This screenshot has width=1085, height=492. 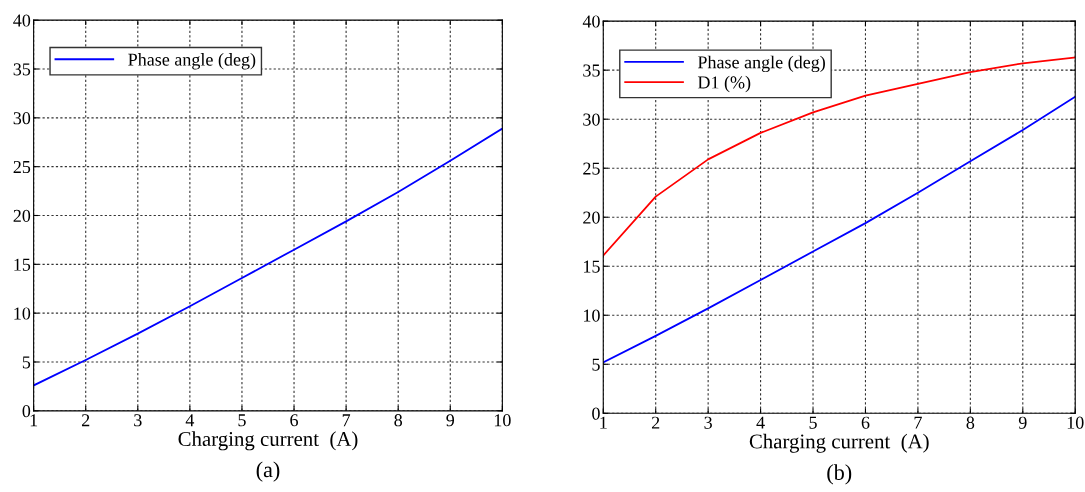 I want to click on text: (b), so click(x=839, y=474).